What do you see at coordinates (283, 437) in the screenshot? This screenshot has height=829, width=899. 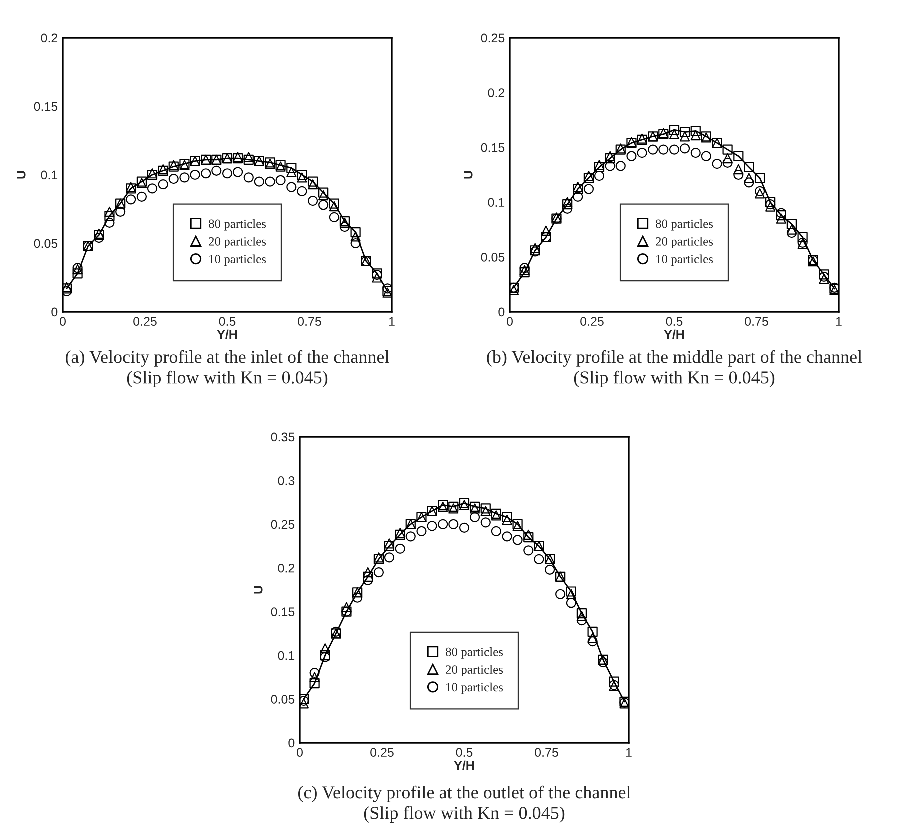 I see `y-tick-label: 0.35` at bounding box center [283, 437].